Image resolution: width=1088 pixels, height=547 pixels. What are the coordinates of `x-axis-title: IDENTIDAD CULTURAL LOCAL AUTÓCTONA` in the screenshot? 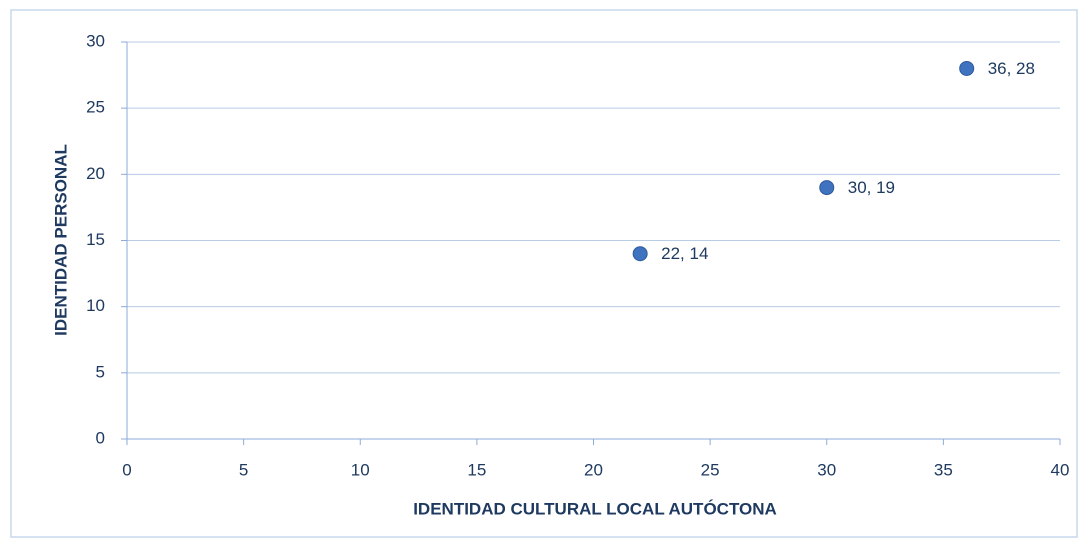 It's located at (595, 508).